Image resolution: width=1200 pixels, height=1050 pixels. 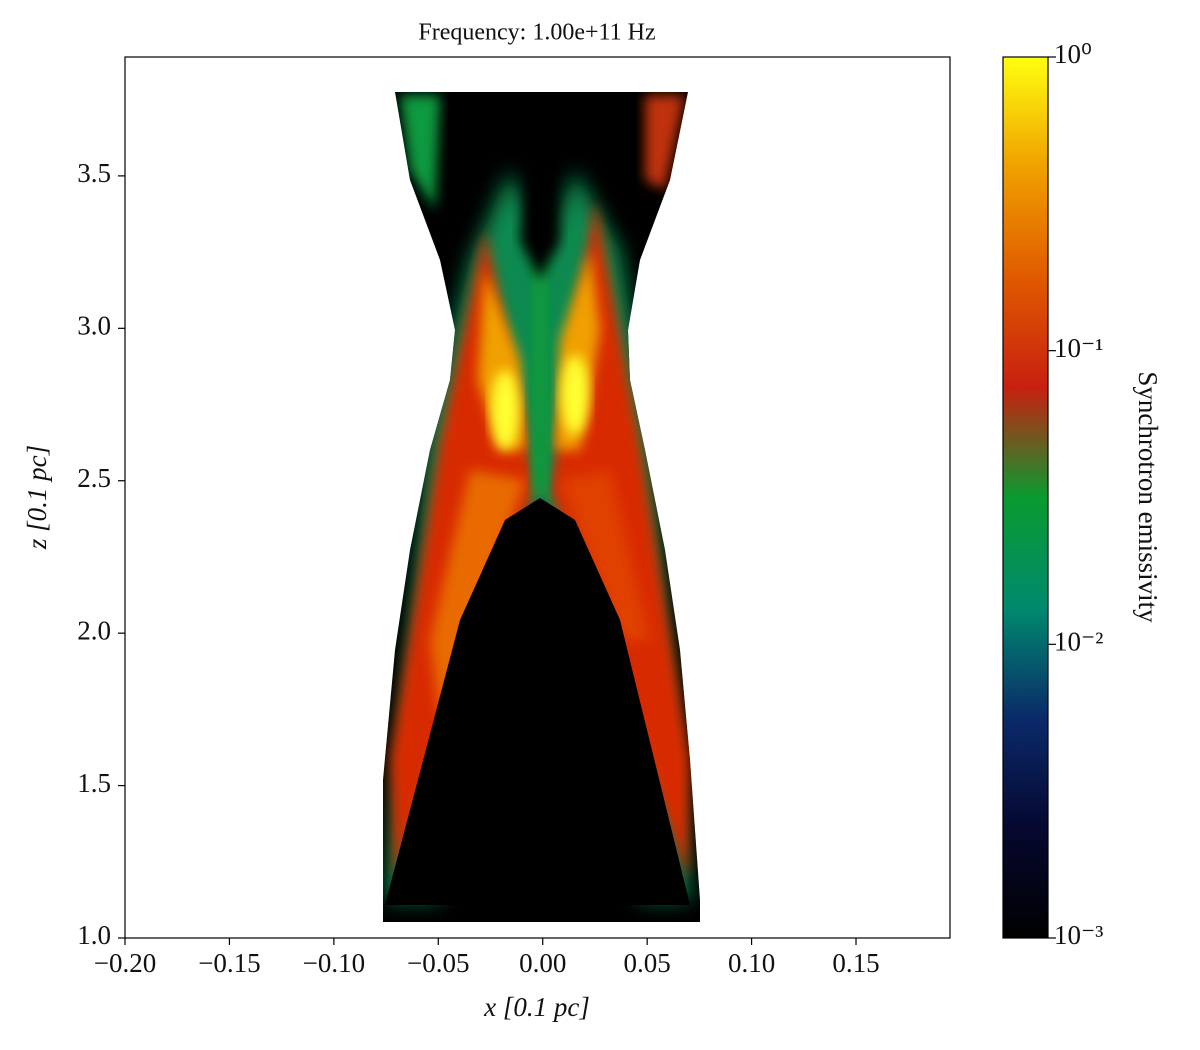 I want to click on colorbar-tick-label: 10⁰, so click(x=1073, y=54).